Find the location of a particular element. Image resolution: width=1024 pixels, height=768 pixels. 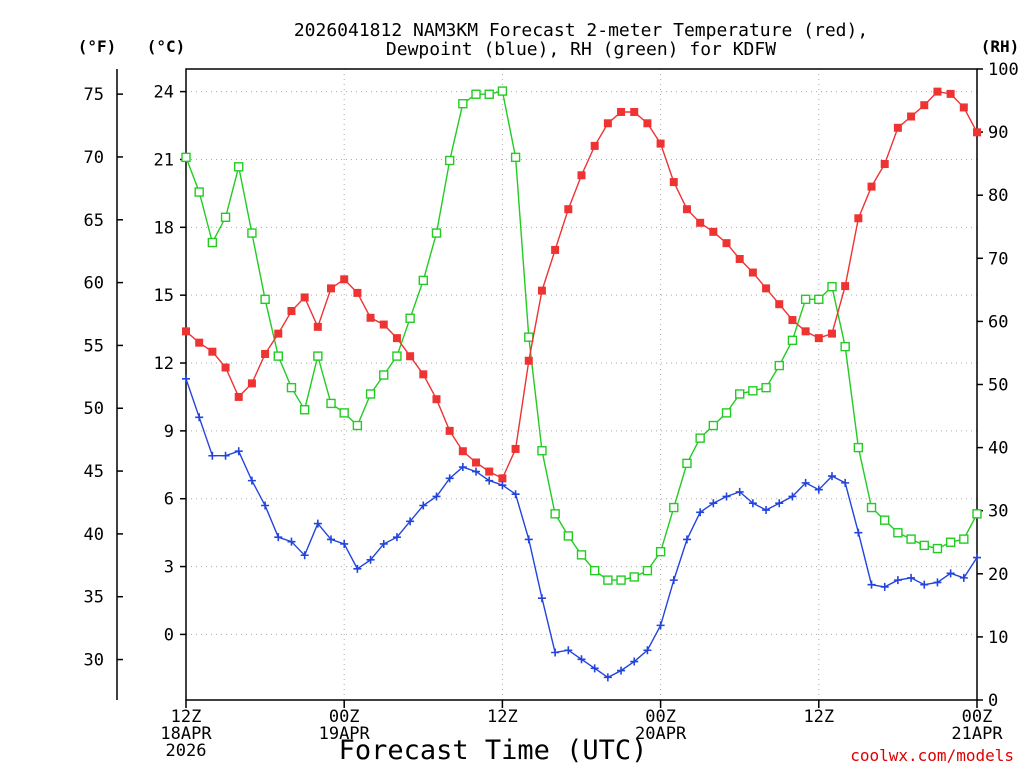

fahrenheit-tick-label: 65 is located at coordinates (94, 221).